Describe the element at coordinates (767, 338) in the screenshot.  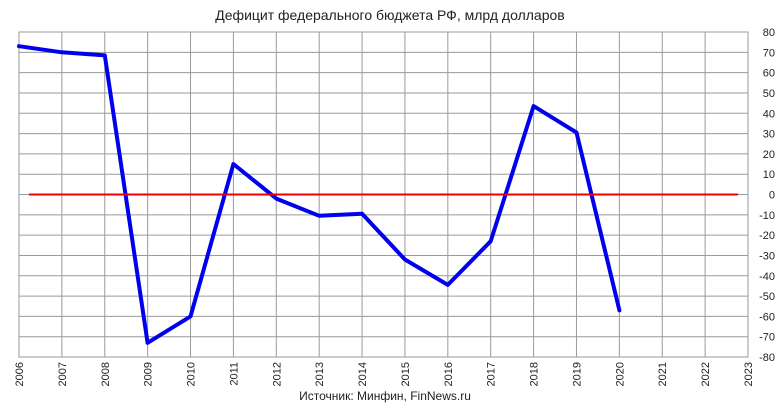
I see `y-tick-label: -70` at that location.